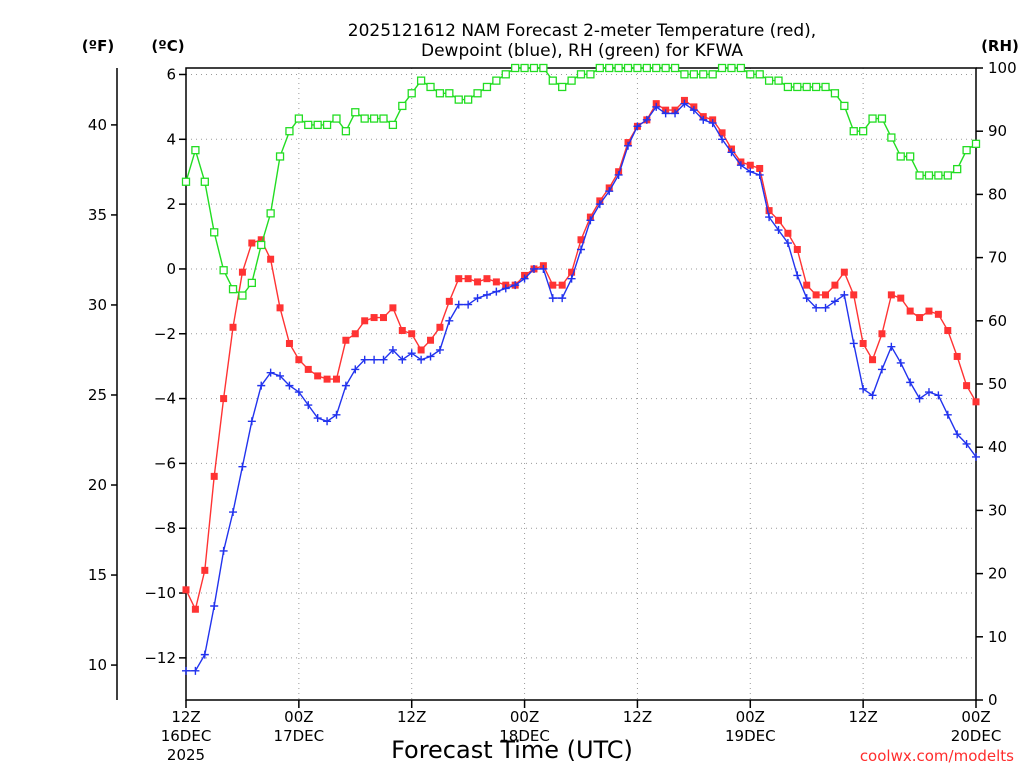 The image size is (1024, 768). I want to click on rh-tick-label: 100, so click(1002, 68).